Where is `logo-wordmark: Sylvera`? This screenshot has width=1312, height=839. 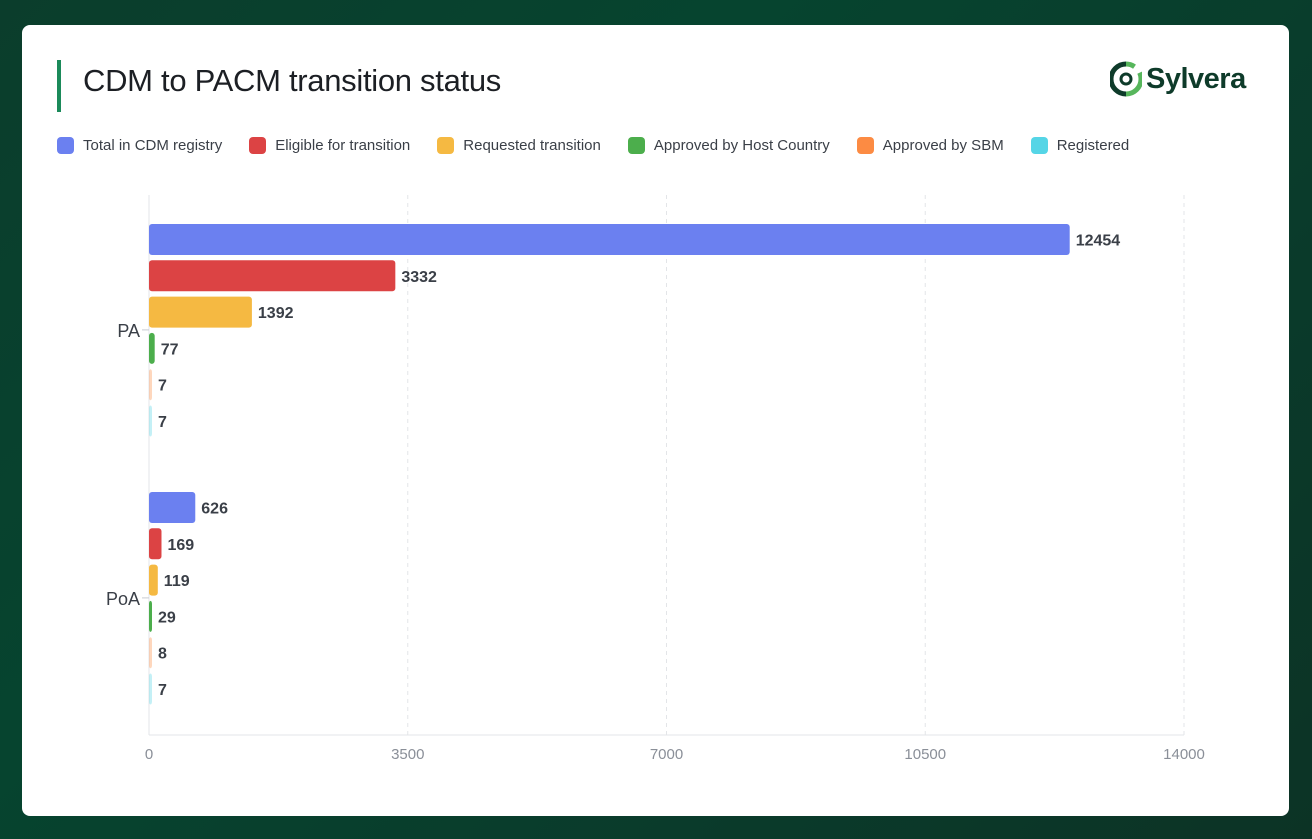 logo-wordmark: Sylvera is located at coordinates (1196, 78).